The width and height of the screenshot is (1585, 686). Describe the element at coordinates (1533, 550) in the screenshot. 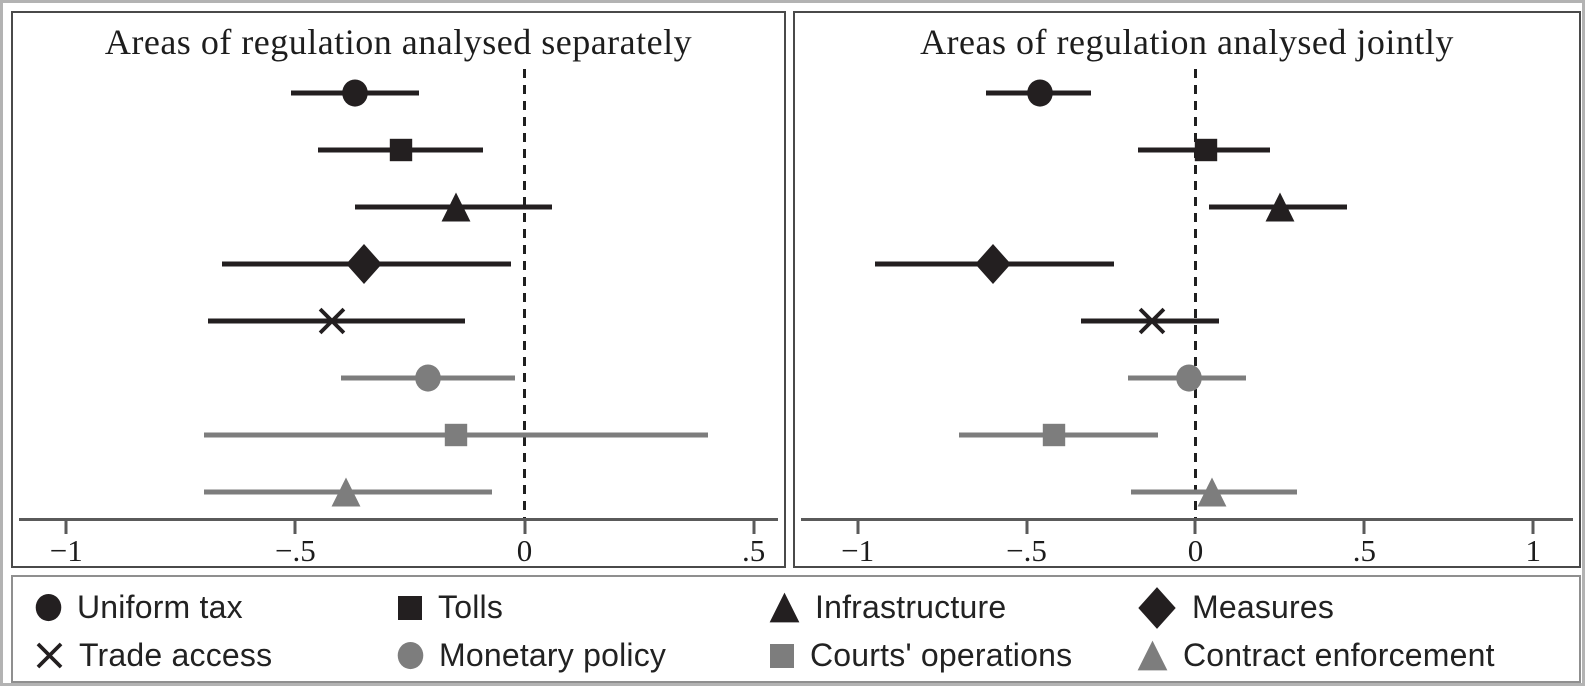

I see `x-axis-tick-label: 1` at that location.